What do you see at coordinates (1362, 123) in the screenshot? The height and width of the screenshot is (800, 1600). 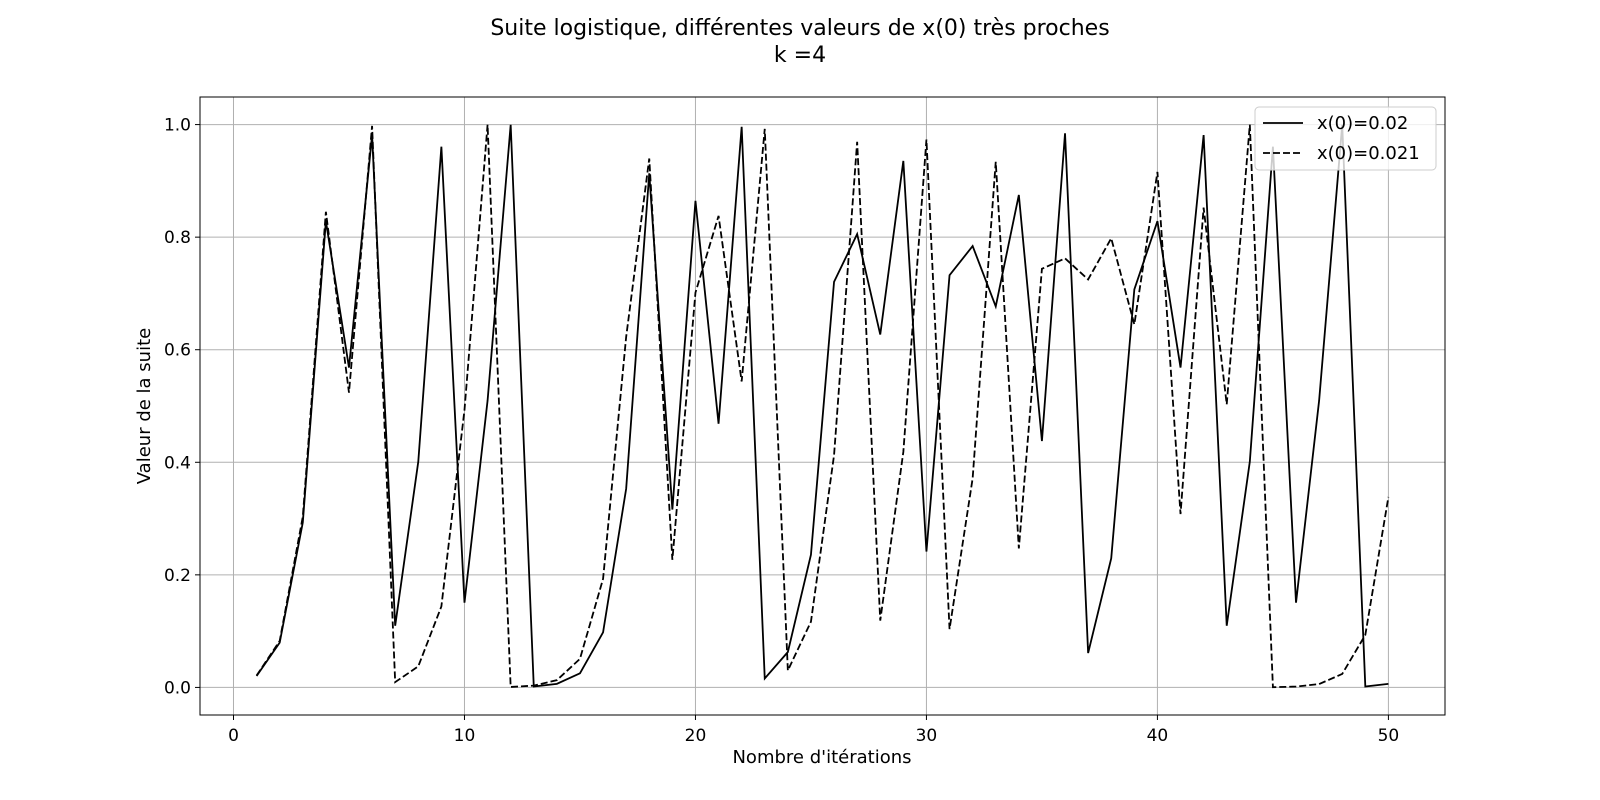 I see `legend-label-series-1: x(0)=0.02` at bounding box center [1362, 123].